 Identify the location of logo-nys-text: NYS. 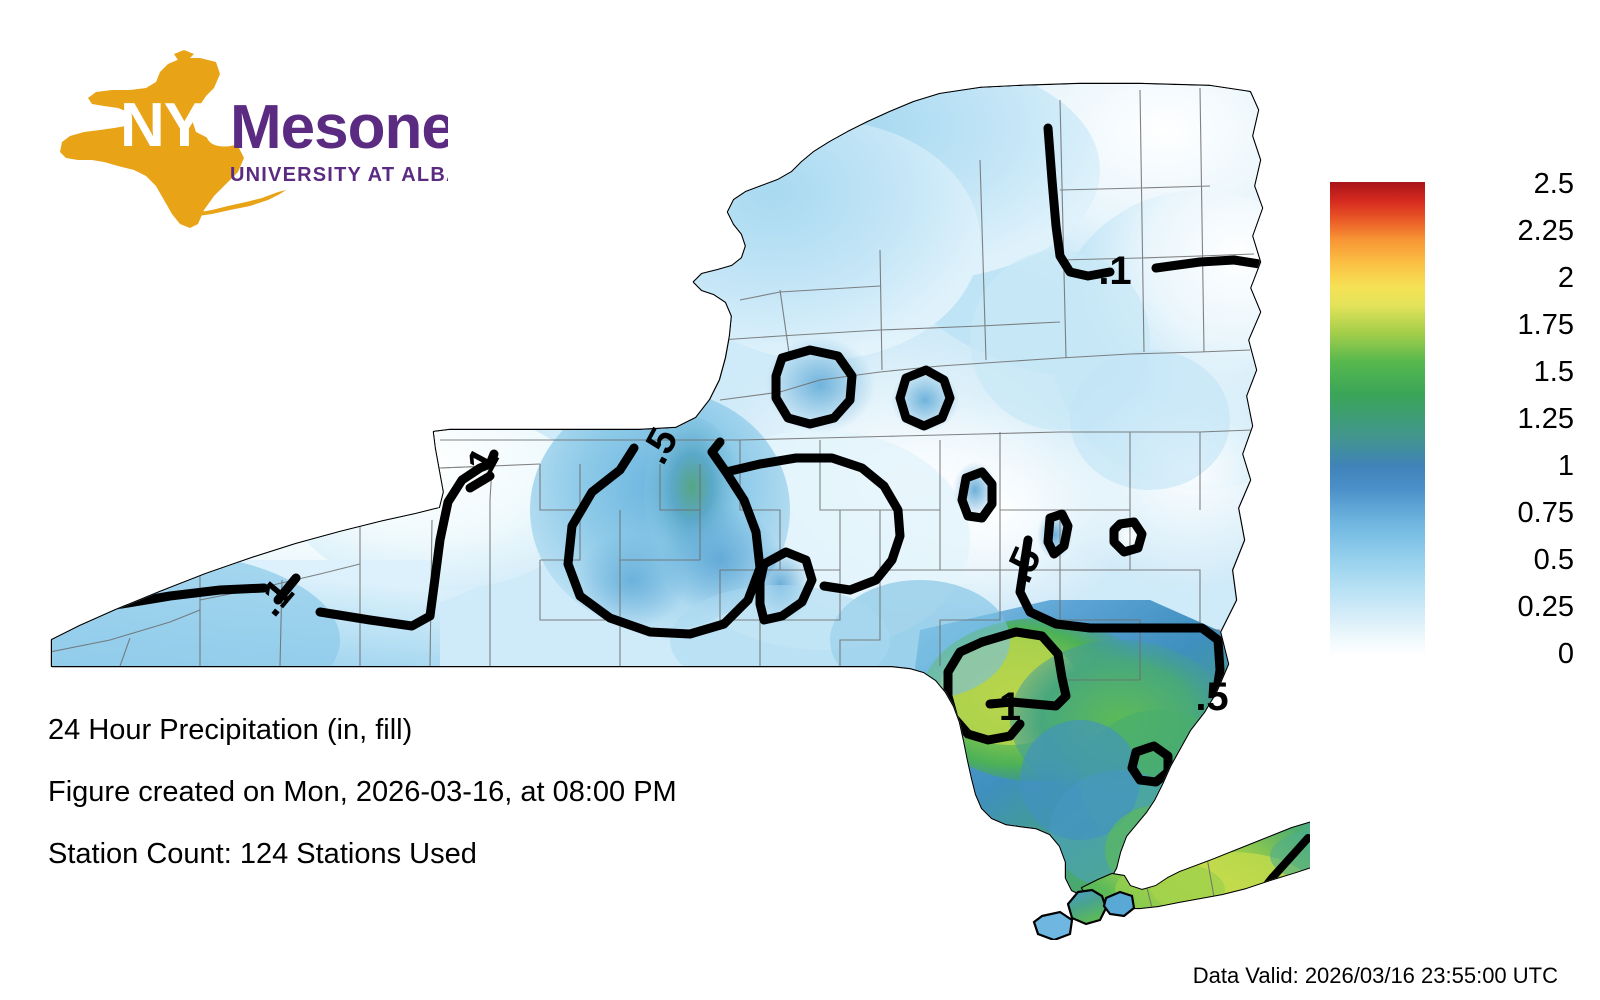
(182, 125).